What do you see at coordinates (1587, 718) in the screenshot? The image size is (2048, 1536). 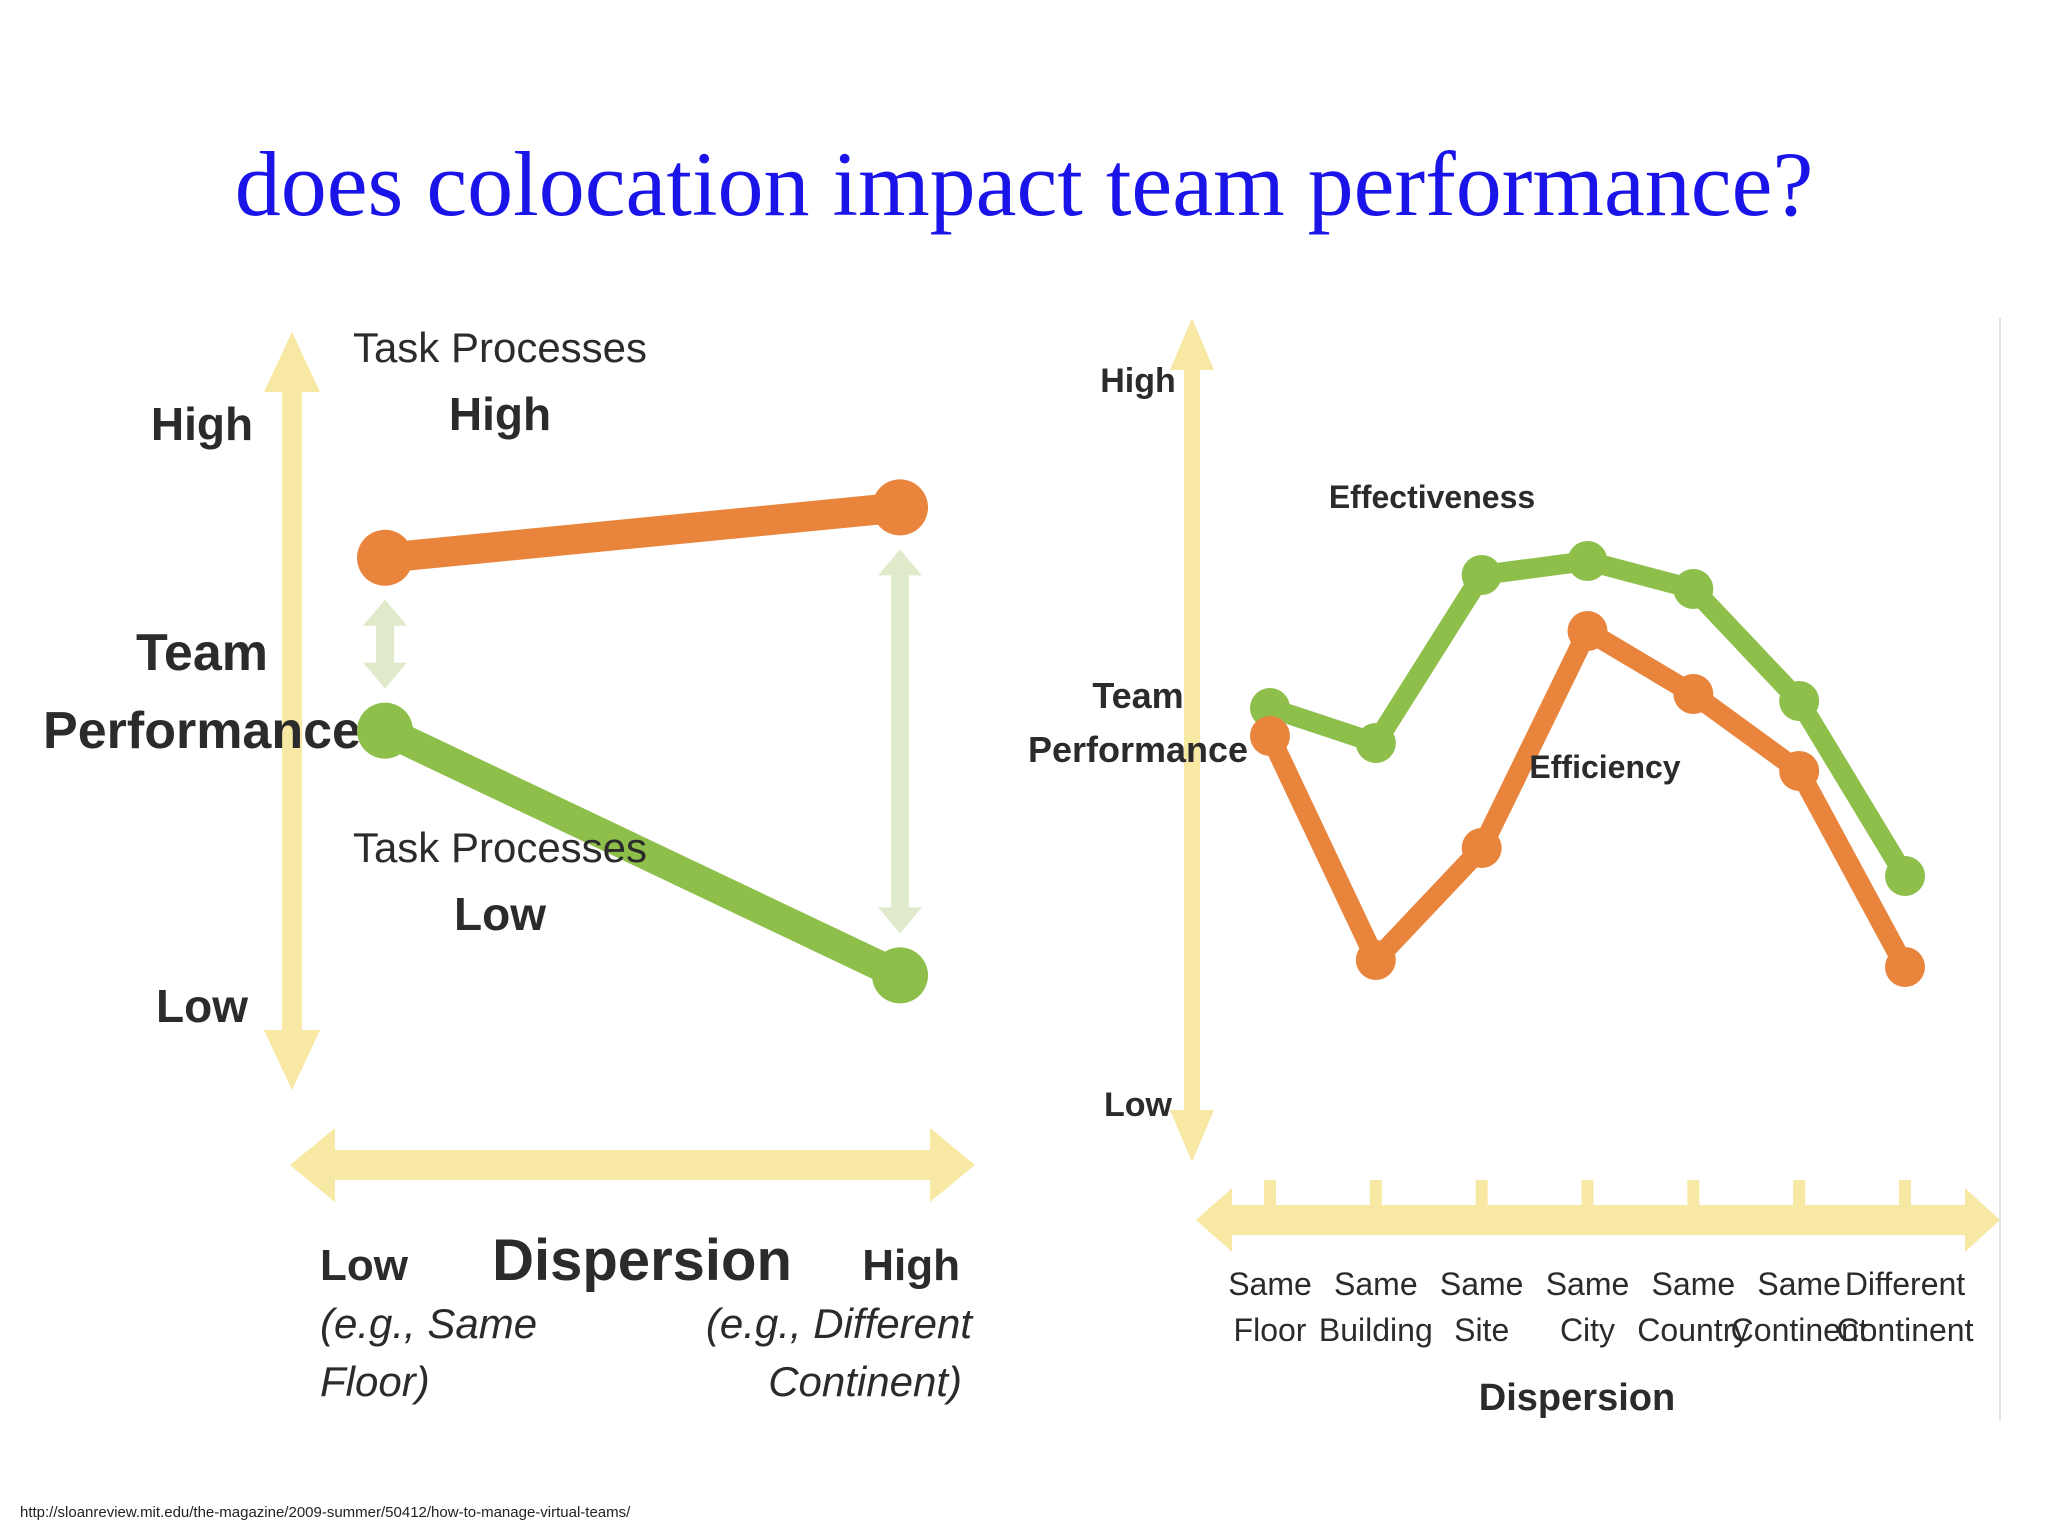 I see `series-line-effectiveness` at bounding box center [1587, 718].